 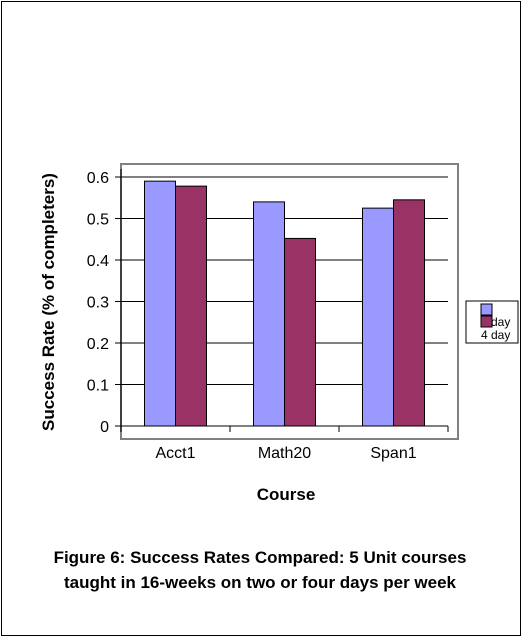 What do you see at coordinates (175, 453) in the screenshot?
I see `x-tick-label: Acct1` at bounding box center [175, 453].